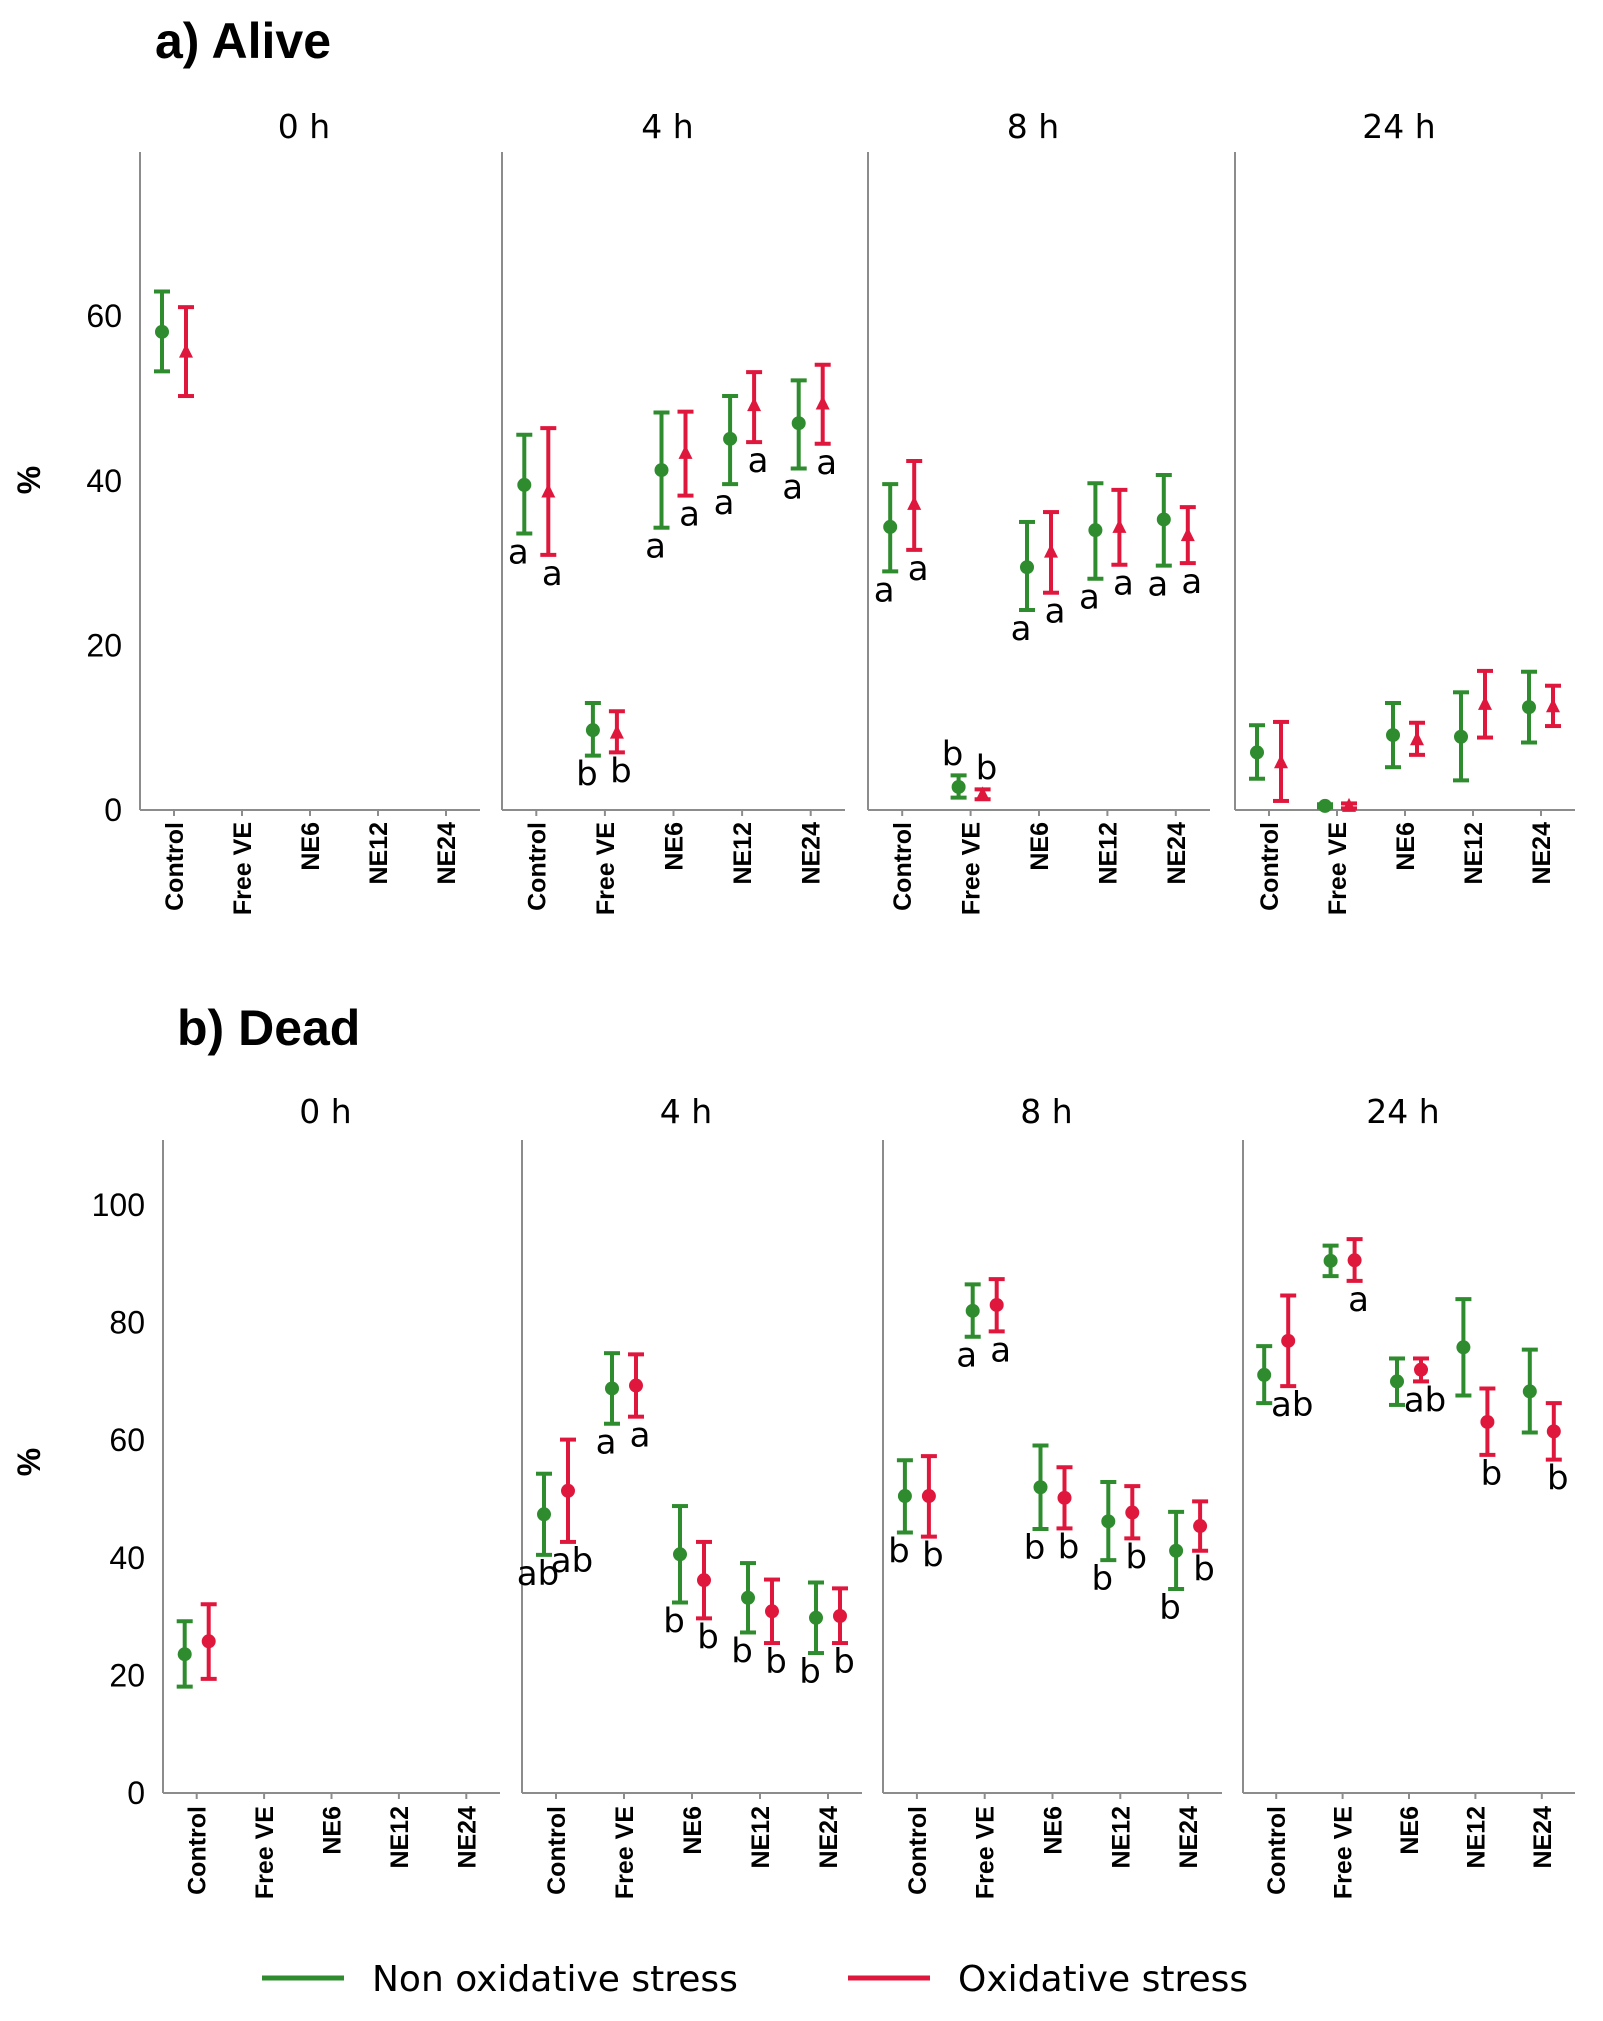 Image resolution: width=1603 pixels, height=2021 pixels. I want to click on y-tick-label: 40, so click(104, 481).